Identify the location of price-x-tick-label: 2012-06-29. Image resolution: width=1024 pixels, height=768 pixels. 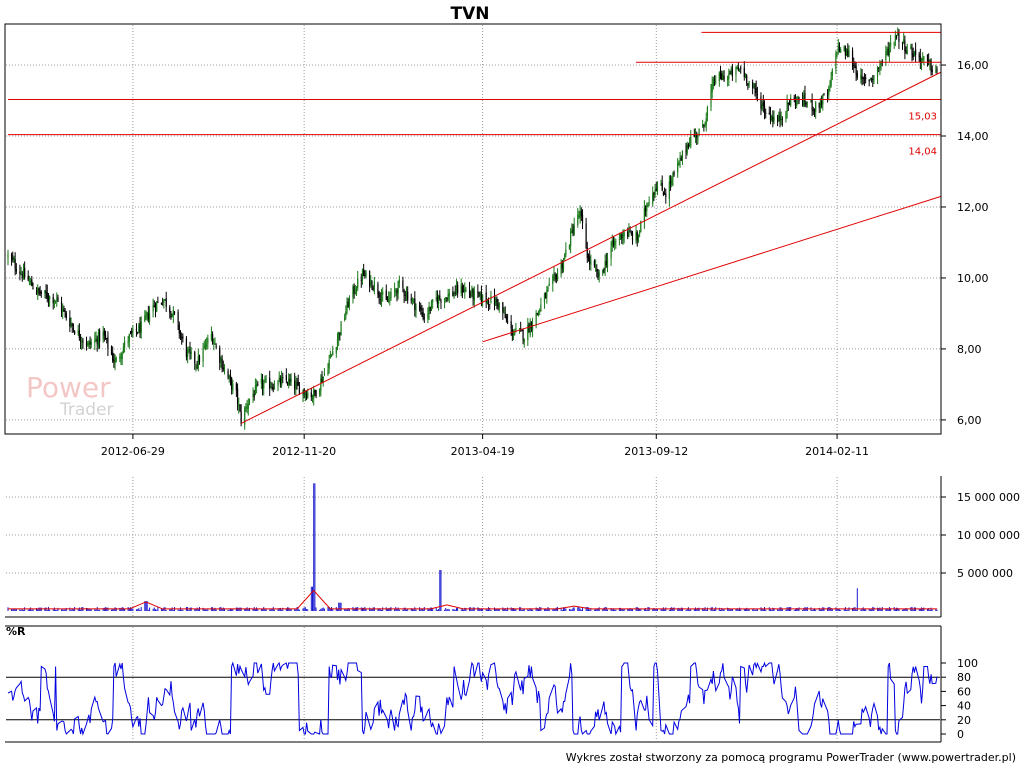
(133, 451).